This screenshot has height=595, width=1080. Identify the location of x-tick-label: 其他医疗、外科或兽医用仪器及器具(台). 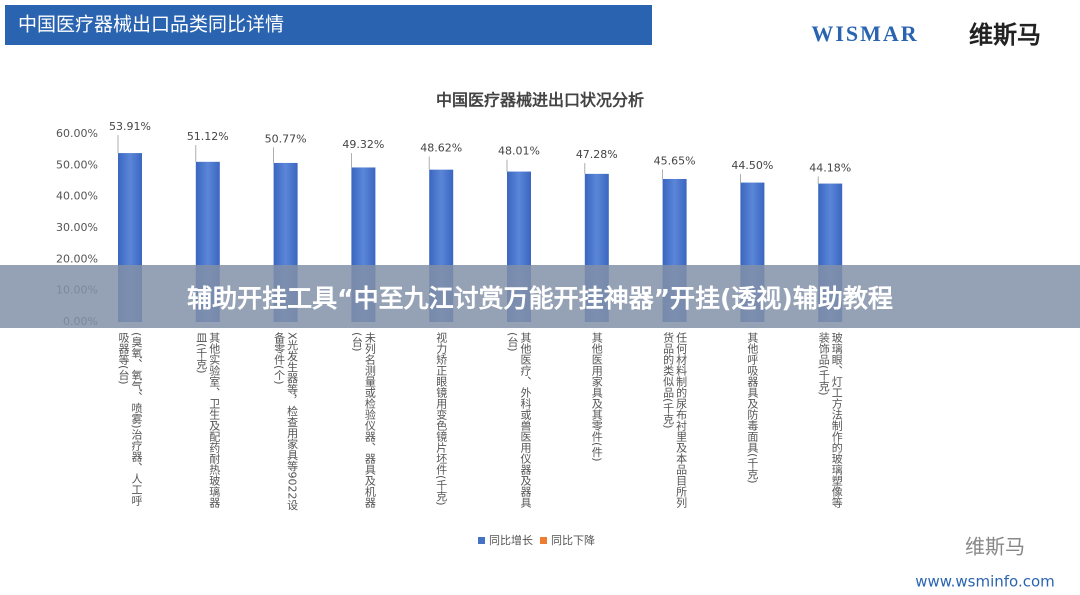
(519, 420).